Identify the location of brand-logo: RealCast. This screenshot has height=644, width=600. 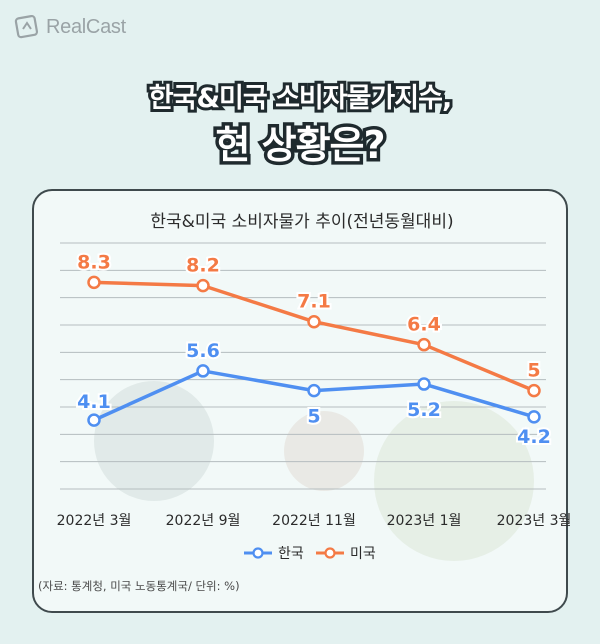
(70, 27).